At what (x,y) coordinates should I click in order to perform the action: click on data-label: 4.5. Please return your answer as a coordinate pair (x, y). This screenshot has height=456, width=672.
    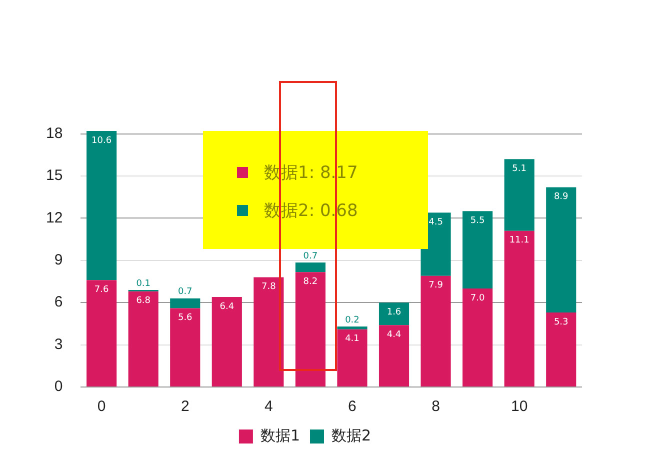
    Looking at the image, I should click on (435, 222).